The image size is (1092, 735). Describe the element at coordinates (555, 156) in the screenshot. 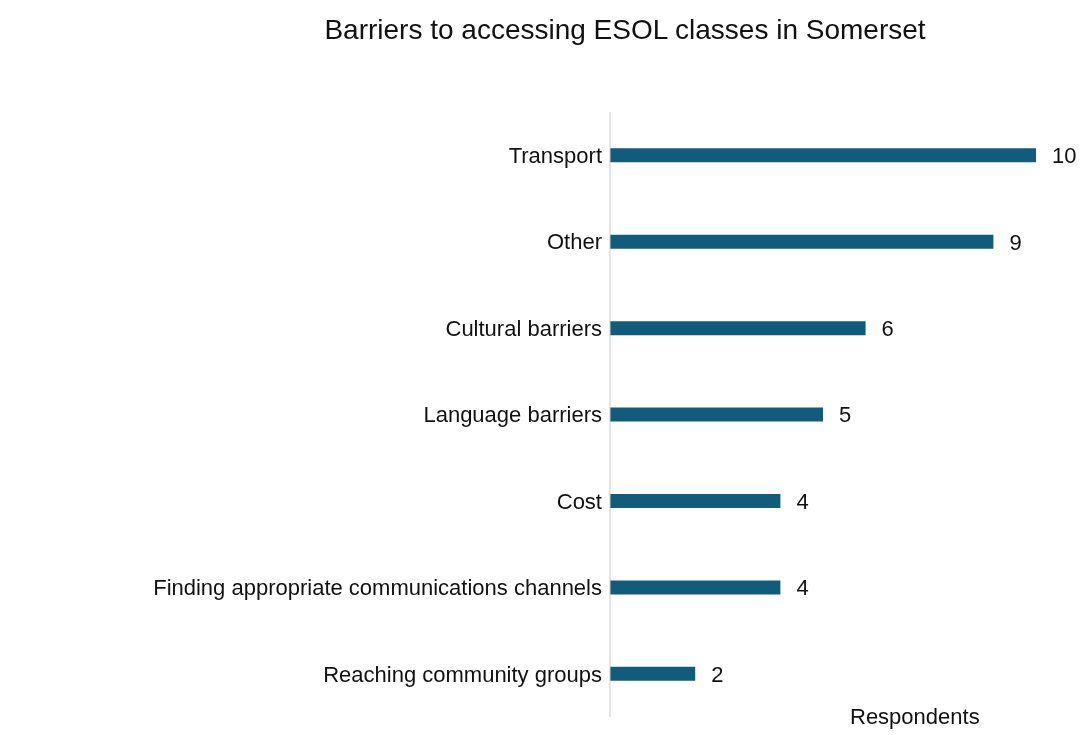

I see `y-tick-label: Transport` at that location.